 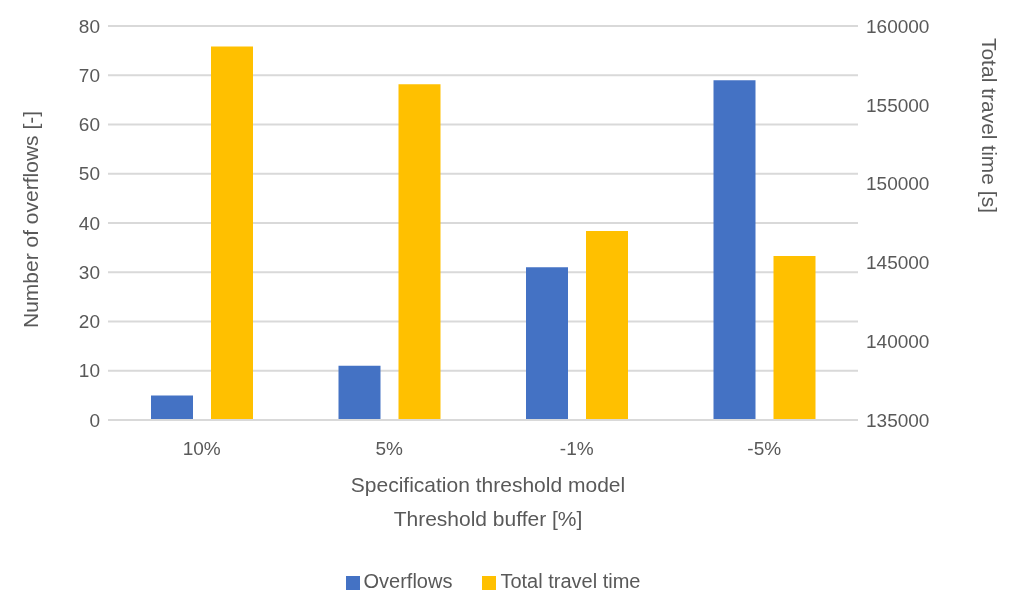 What do you see at coordinates (89, 174) in the screenshot?
I see `y-tick-label: 50` at bounding box center [89, 174].